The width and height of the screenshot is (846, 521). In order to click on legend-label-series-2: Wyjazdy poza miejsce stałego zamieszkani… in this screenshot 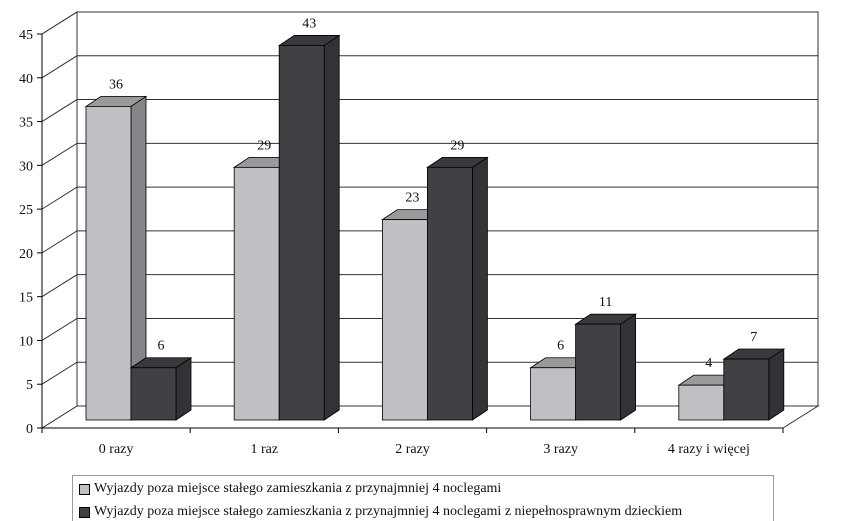, I will do `click(388, 511)`.